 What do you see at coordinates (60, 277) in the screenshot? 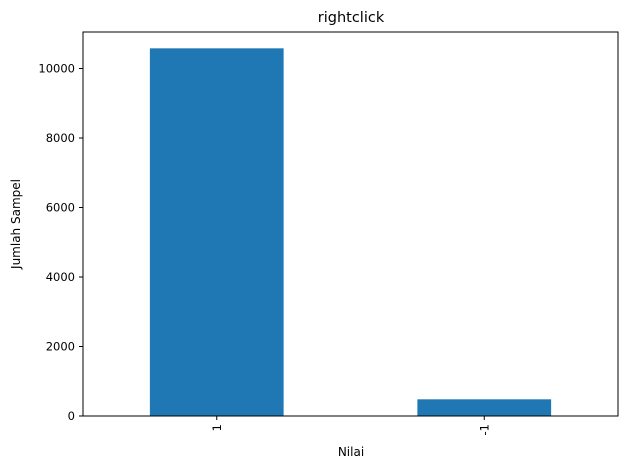
I see `y-tick-label-2: 4000` at bounding box center [60, 277].